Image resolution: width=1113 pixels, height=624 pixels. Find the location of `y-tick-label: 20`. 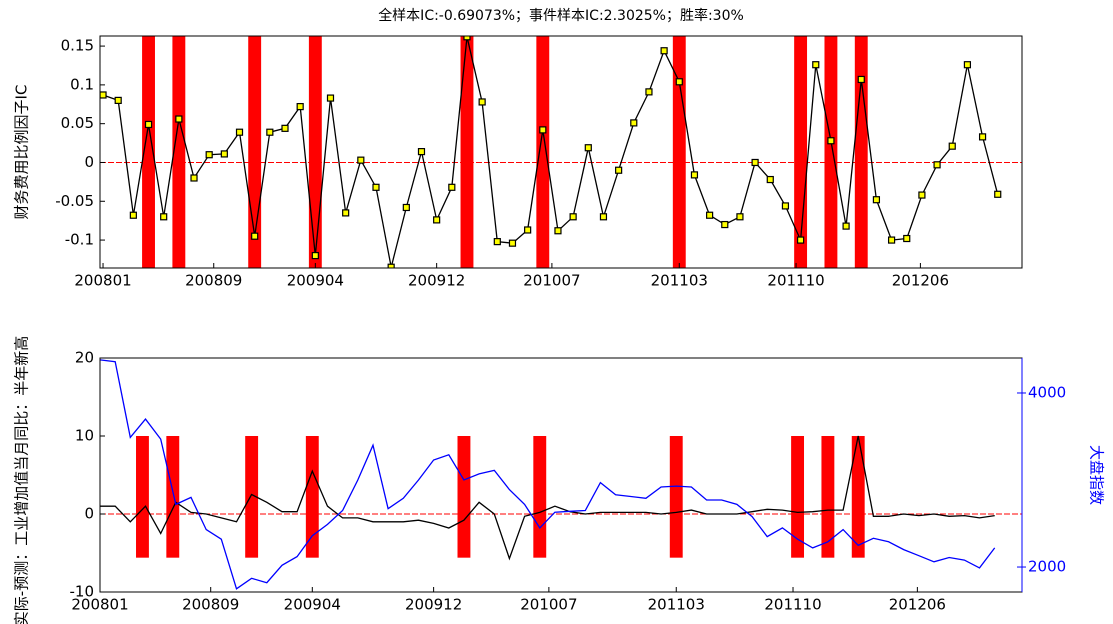

y-tick-label: 20 is located at coordinates (84, 358).